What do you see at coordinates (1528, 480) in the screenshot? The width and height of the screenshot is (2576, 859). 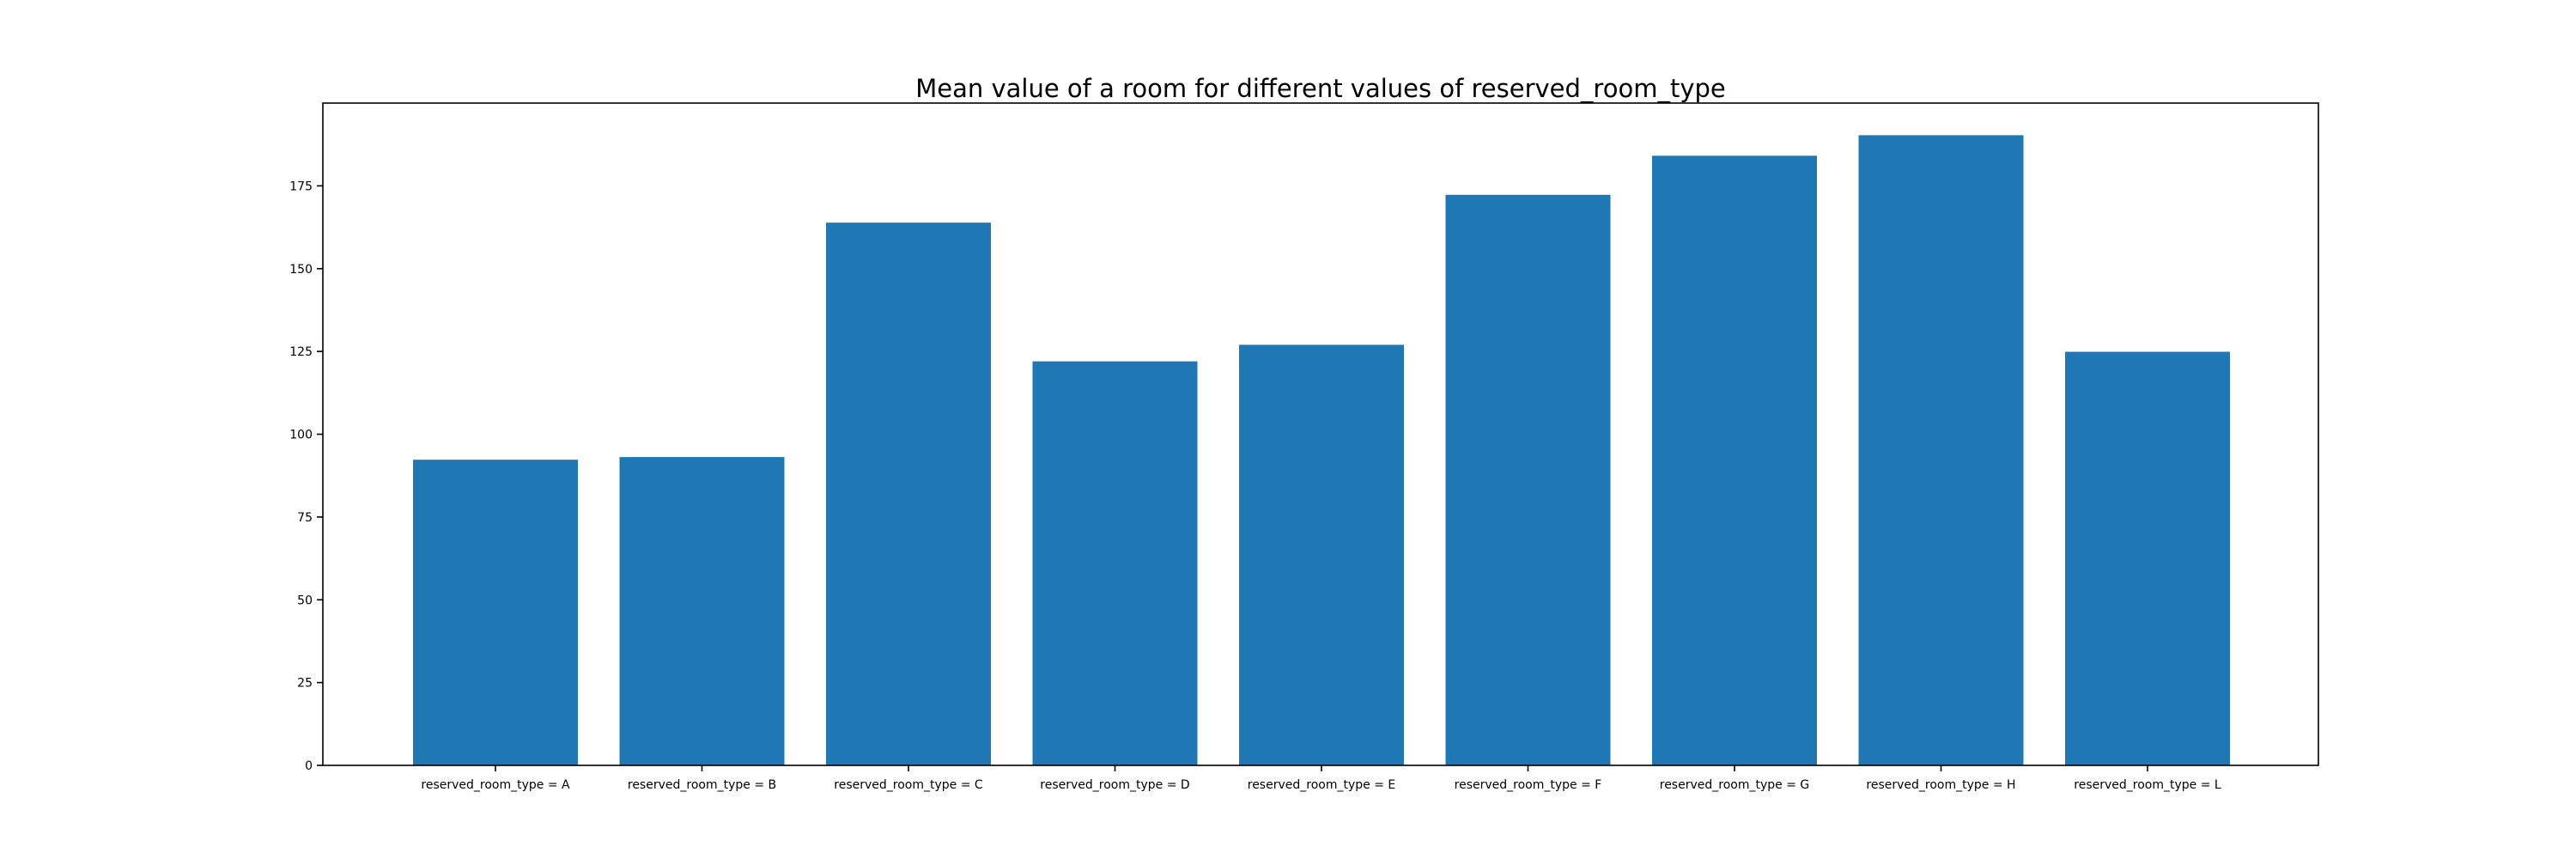 I see `bar-f` at bounding box center [1528, 480].